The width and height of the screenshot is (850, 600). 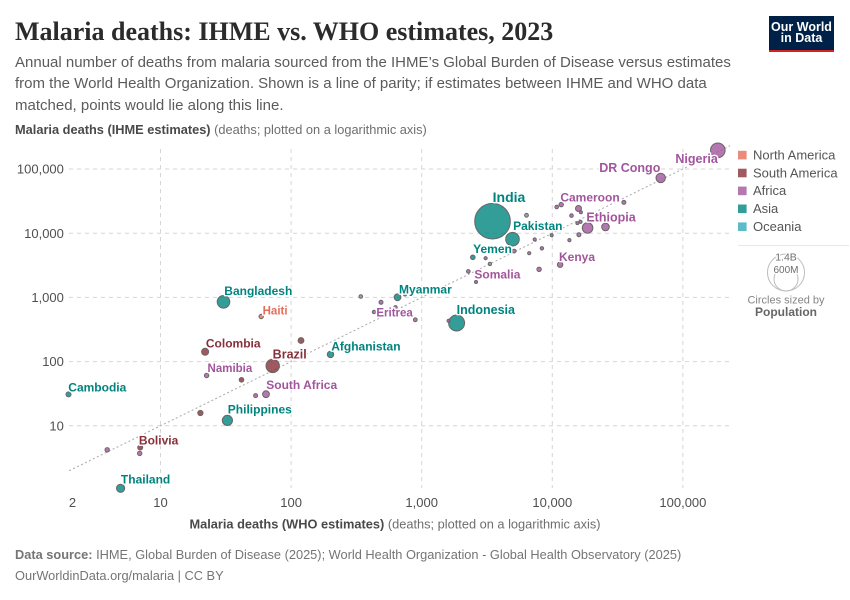 What do you see at coordinates (766, 208) in the screenshot?
I see `svg-text: Asia` at bounding box center [766, 208].